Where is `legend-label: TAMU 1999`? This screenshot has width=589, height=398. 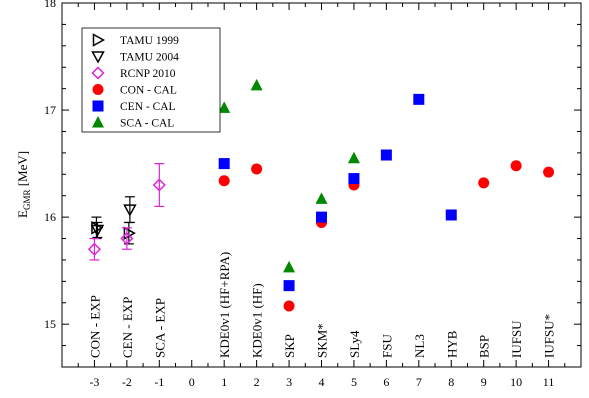 legend-label: TAMU 1999 is located at coordinates (149, 41).